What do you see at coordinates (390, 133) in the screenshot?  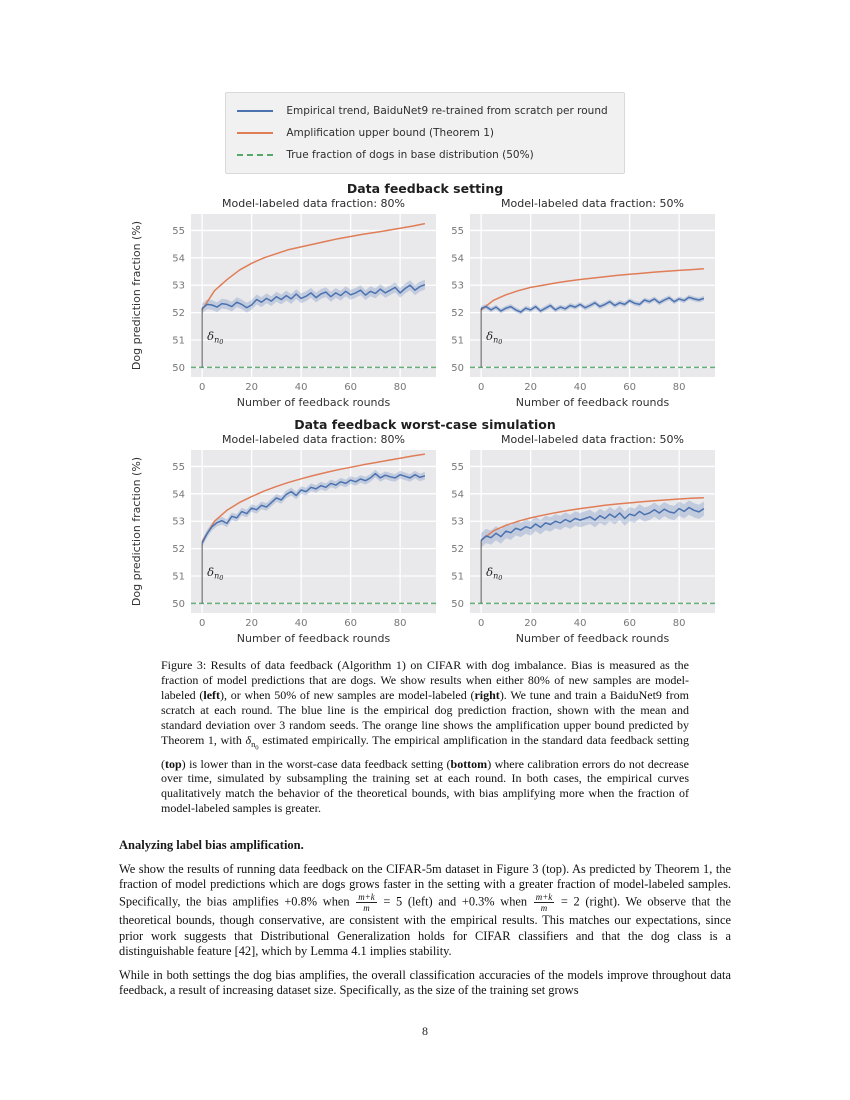 I see `legend-label: Amplification upper bound (Theorem 1)` at bounding box center [390, 133].